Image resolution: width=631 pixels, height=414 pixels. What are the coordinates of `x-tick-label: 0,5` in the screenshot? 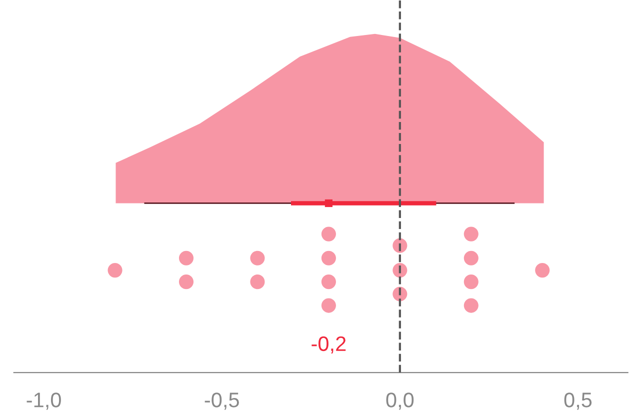 It's located at (578, 401).